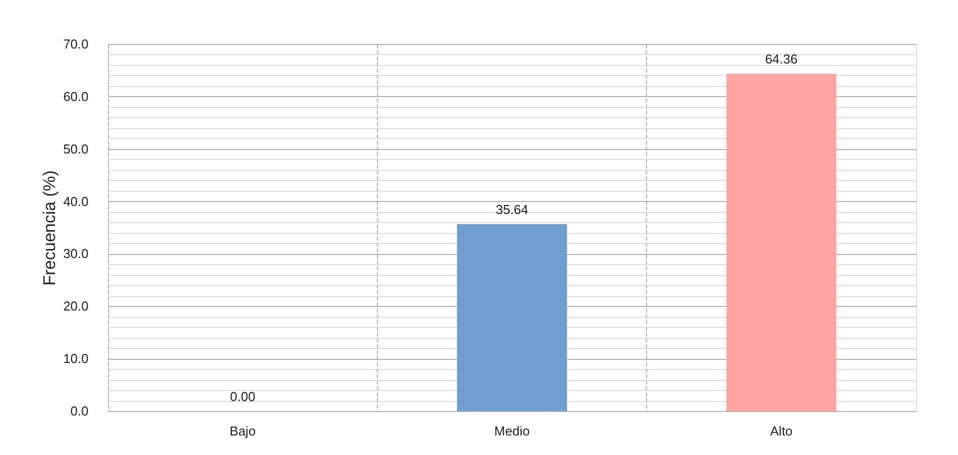  Describe the element at coordinates (75, 148) in the screenshot. I see `y-tick-label: 50.0` at that location.